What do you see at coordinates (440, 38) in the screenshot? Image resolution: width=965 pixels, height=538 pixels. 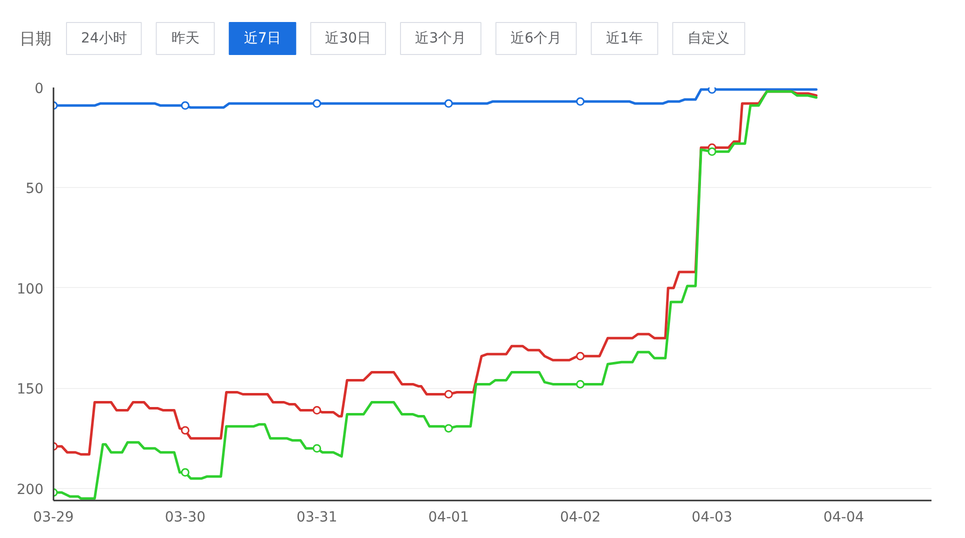 I see `text: 近3个月` at bounding box center [440, 38].